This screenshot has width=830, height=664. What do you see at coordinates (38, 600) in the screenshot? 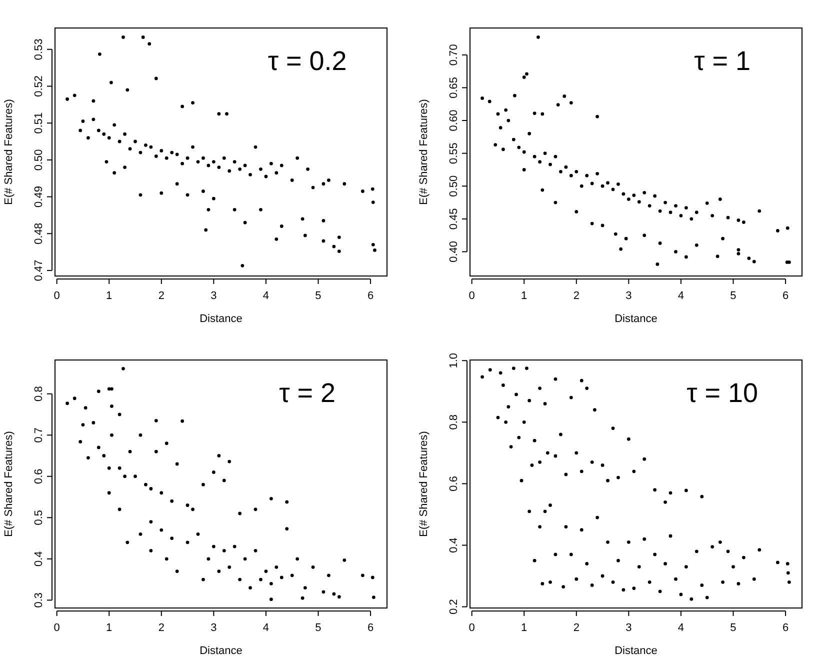
I see `y-tick-label: 0.3` at bounding box center [38, 600].